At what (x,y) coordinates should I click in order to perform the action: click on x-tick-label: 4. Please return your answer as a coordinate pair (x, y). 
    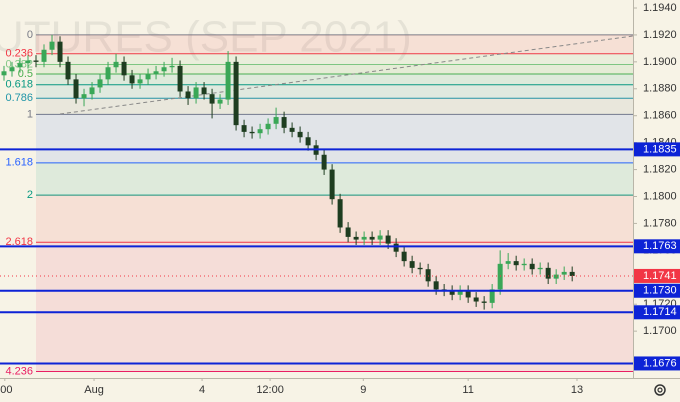
    Looking at the image, I should click on (202, 390).